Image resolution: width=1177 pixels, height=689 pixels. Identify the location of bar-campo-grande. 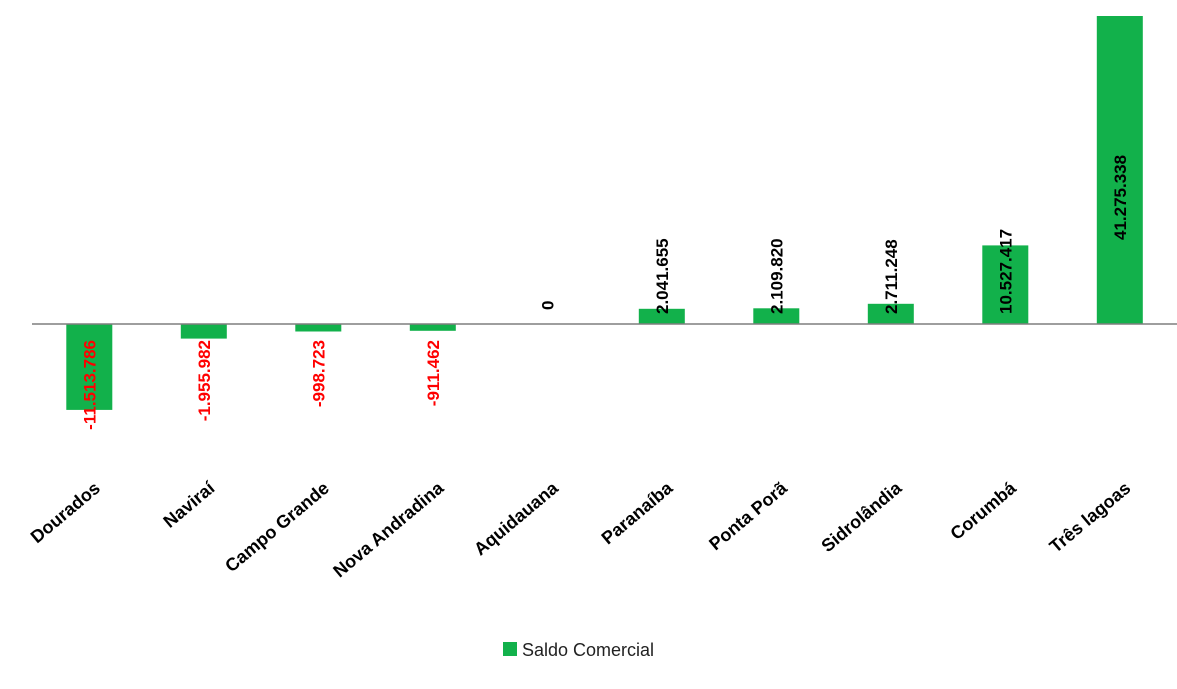
(318, 328).